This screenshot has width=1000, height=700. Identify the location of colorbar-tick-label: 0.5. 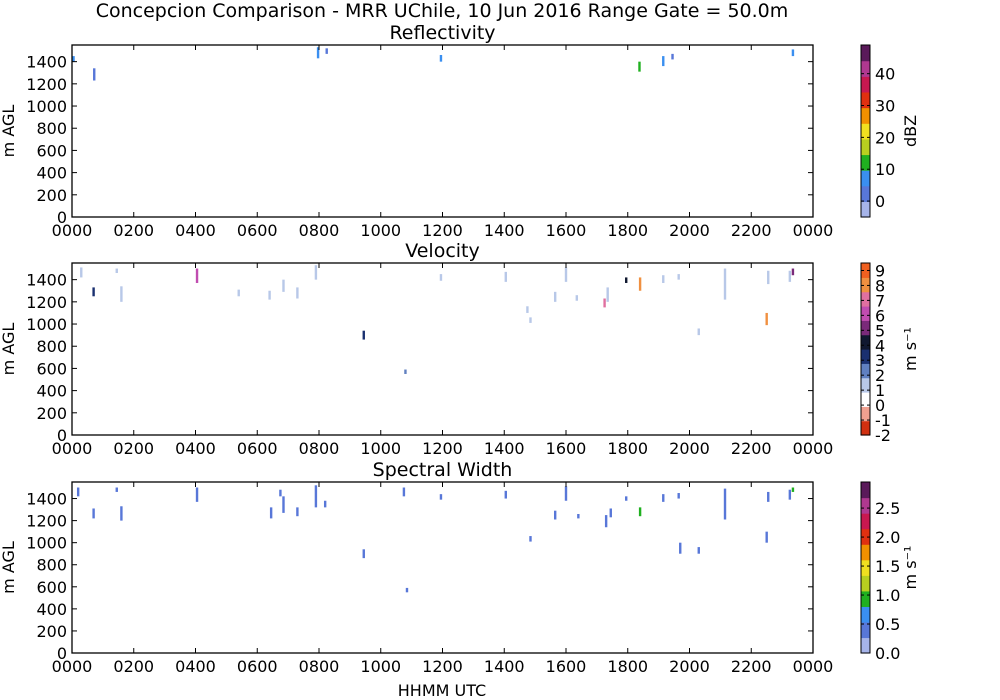
(887, 624).